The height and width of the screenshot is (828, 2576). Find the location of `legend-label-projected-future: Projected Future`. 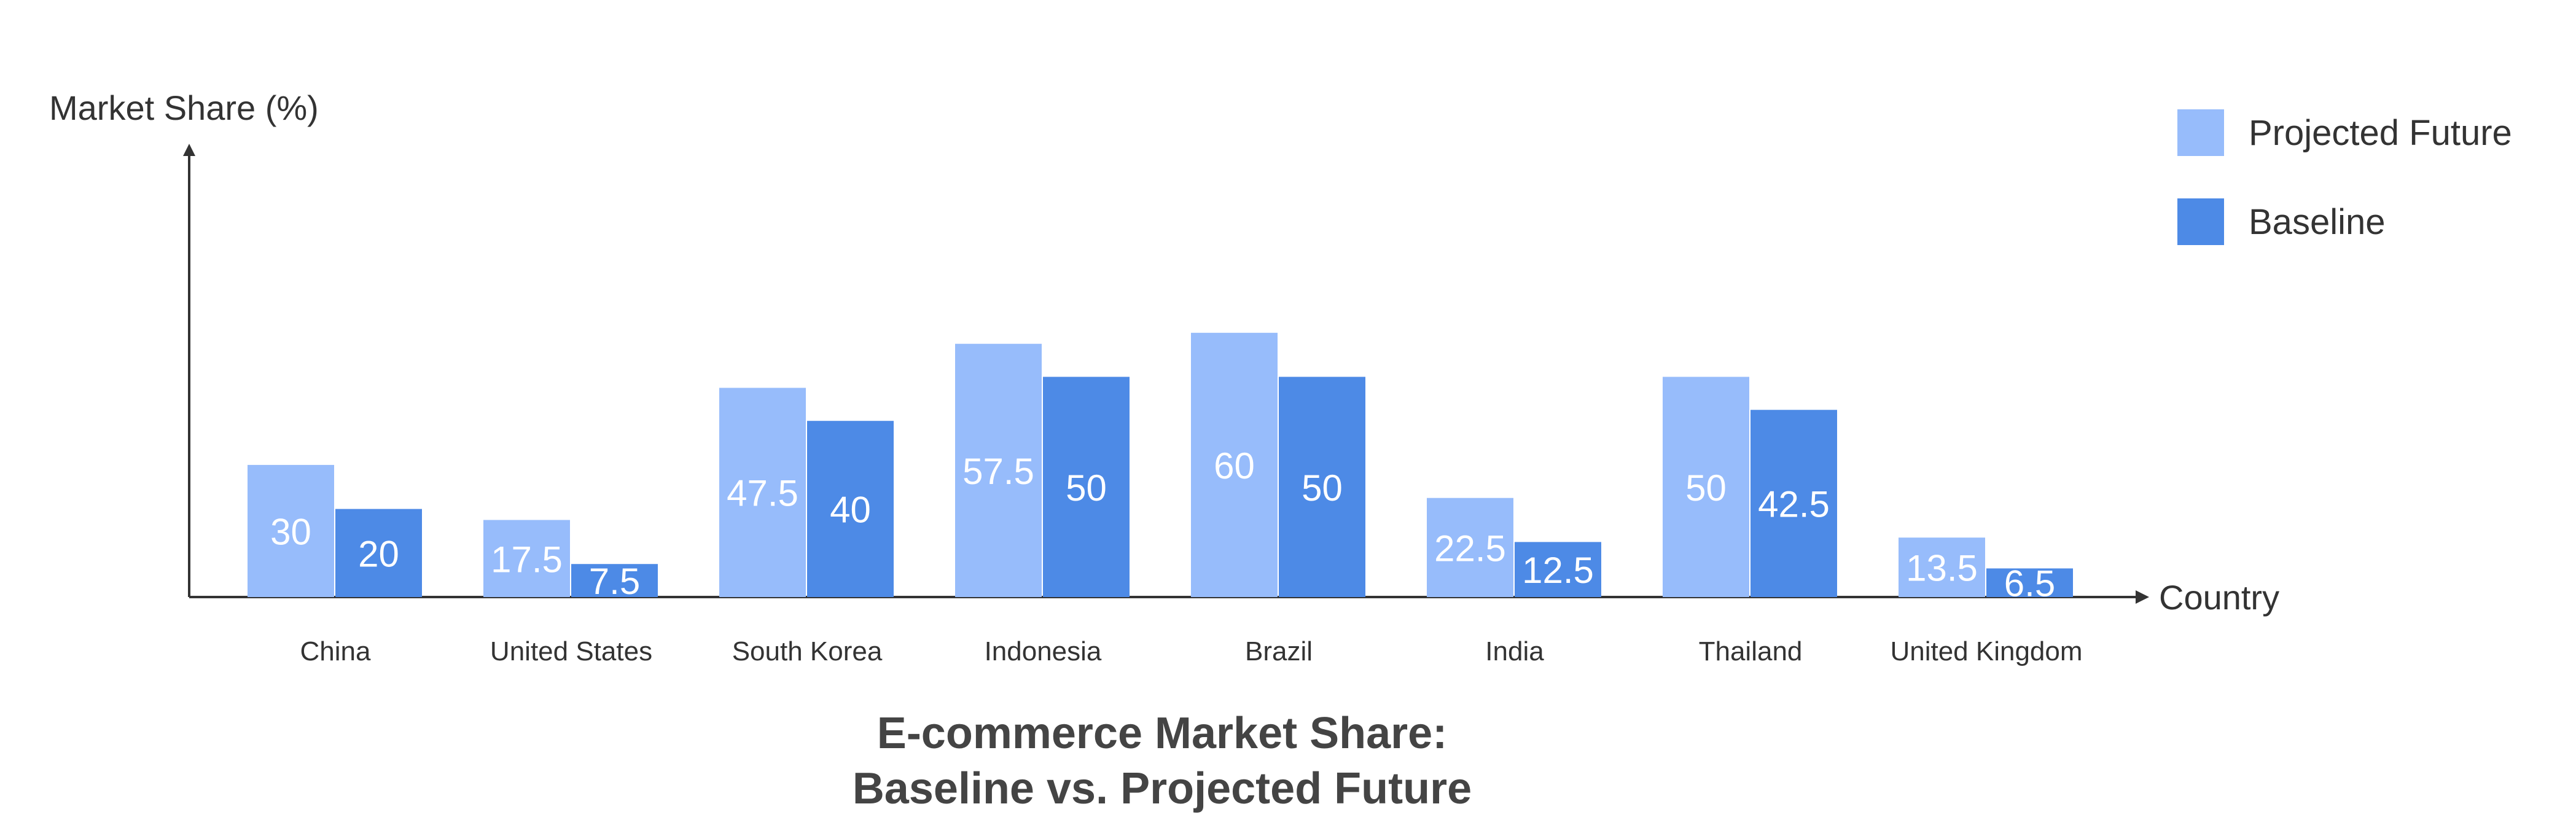

legend-label-projected-future: Projected Future is located at coordinates (2380, 133).